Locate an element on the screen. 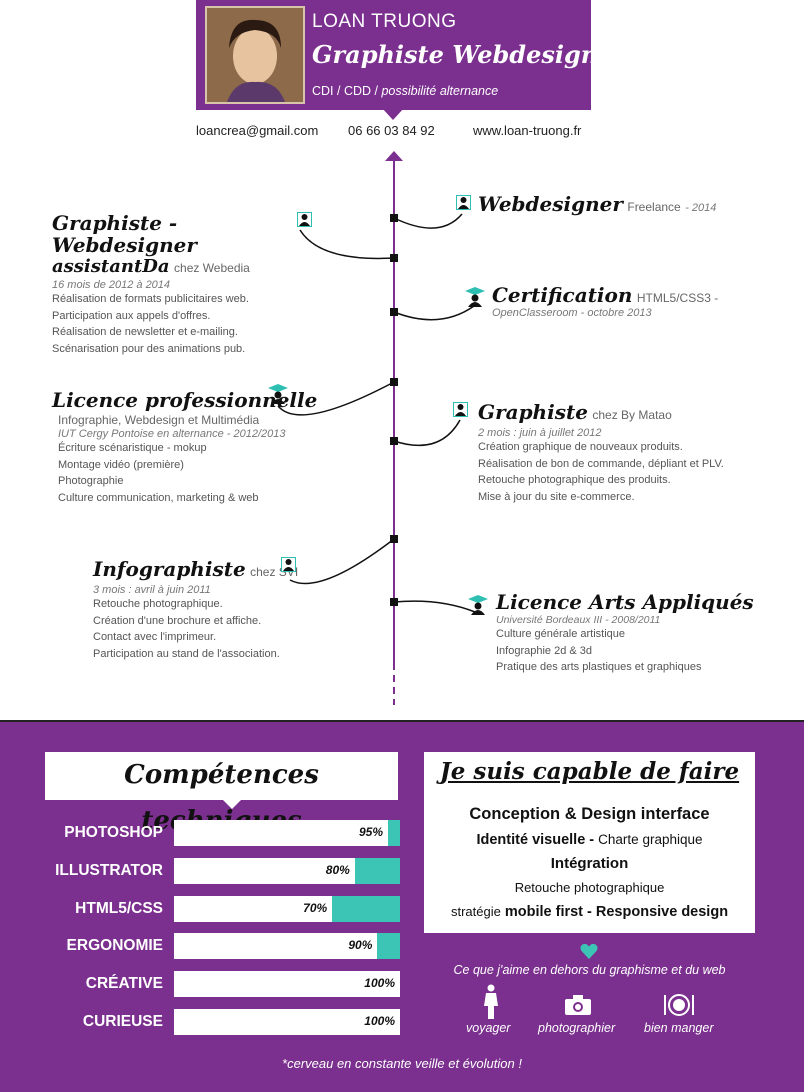 The height and width of the screenshot is (1092, 804). entry-title-2: assistantDa is located at coordinates (111, 266).